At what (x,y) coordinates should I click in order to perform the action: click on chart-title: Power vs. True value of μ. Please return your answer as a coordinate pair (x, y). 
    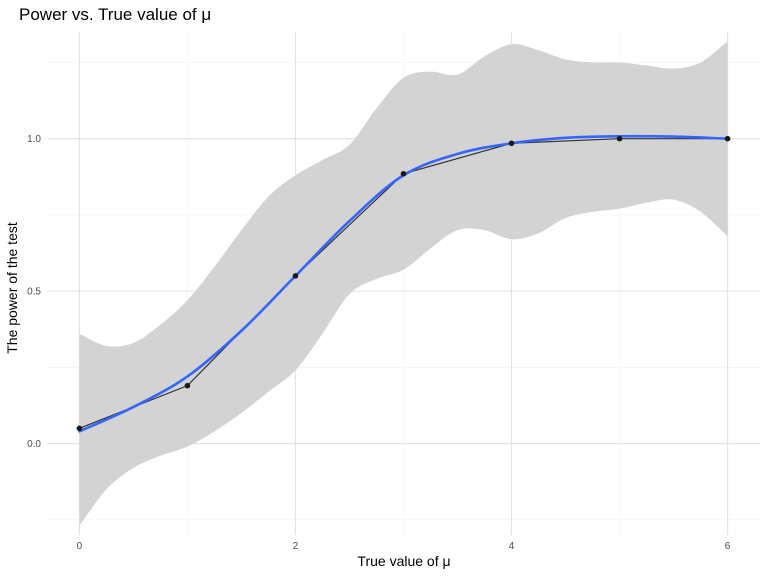
    Looking at the image, I should click on (115, 14).